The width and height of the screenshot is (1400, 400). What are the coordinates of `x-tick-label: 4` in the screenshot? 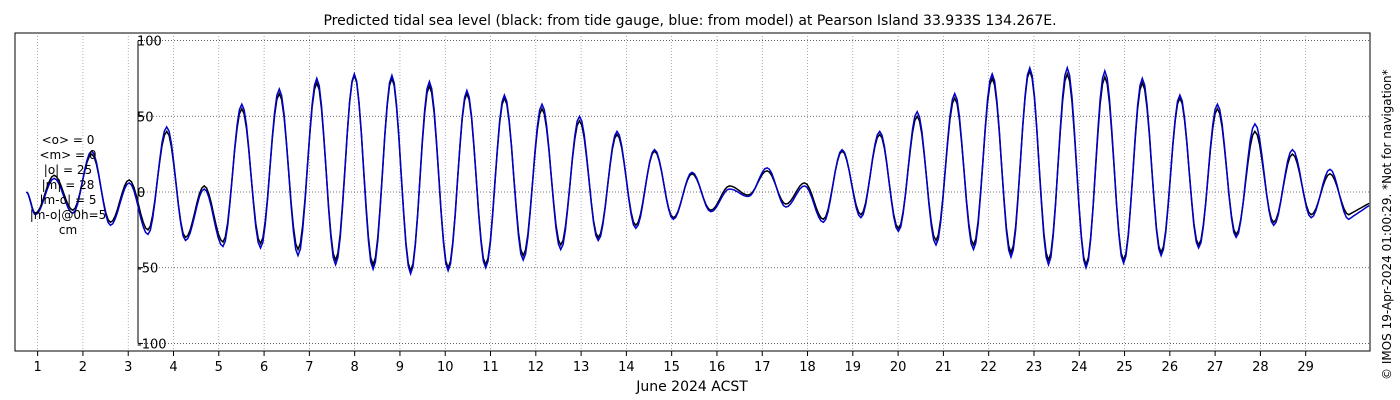 It's located at (173, 367).